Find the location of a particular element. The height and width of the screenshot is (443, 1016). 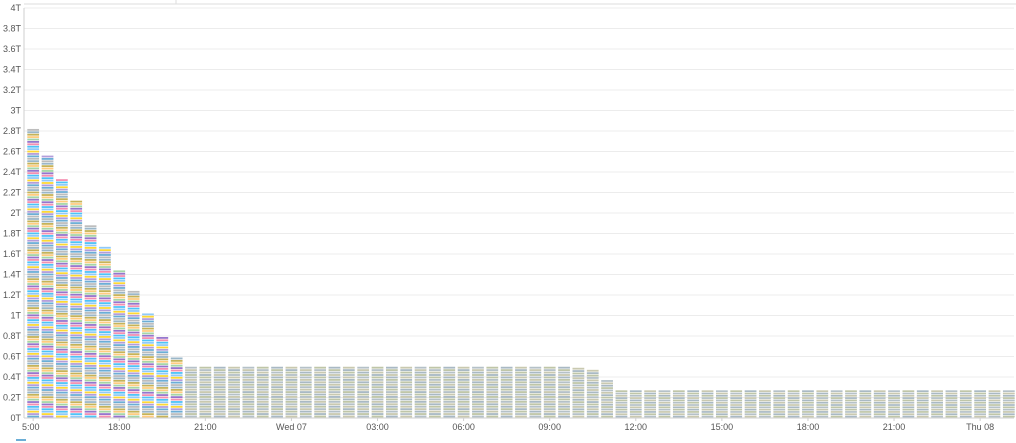

y-tick-label: 2.4T is located at coordinates (12, 172).